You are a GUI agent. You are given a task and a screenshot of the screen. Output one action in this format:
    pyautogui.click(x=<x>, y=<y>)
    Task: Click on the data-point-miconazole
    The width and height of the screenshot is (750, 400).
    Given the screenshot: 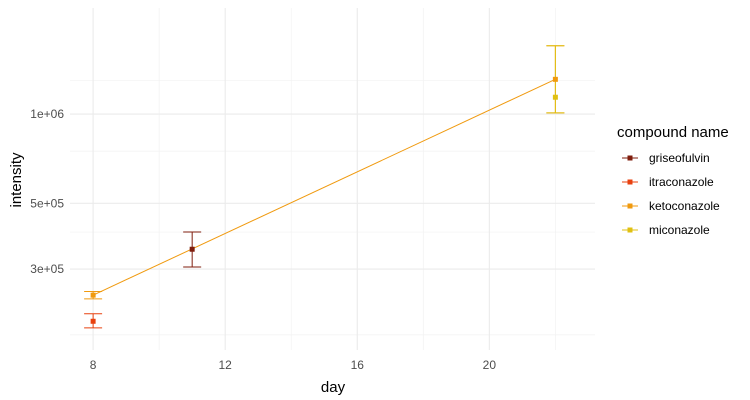 What is the action you would take?
    pyautogui.click(x=555, y=97)
    